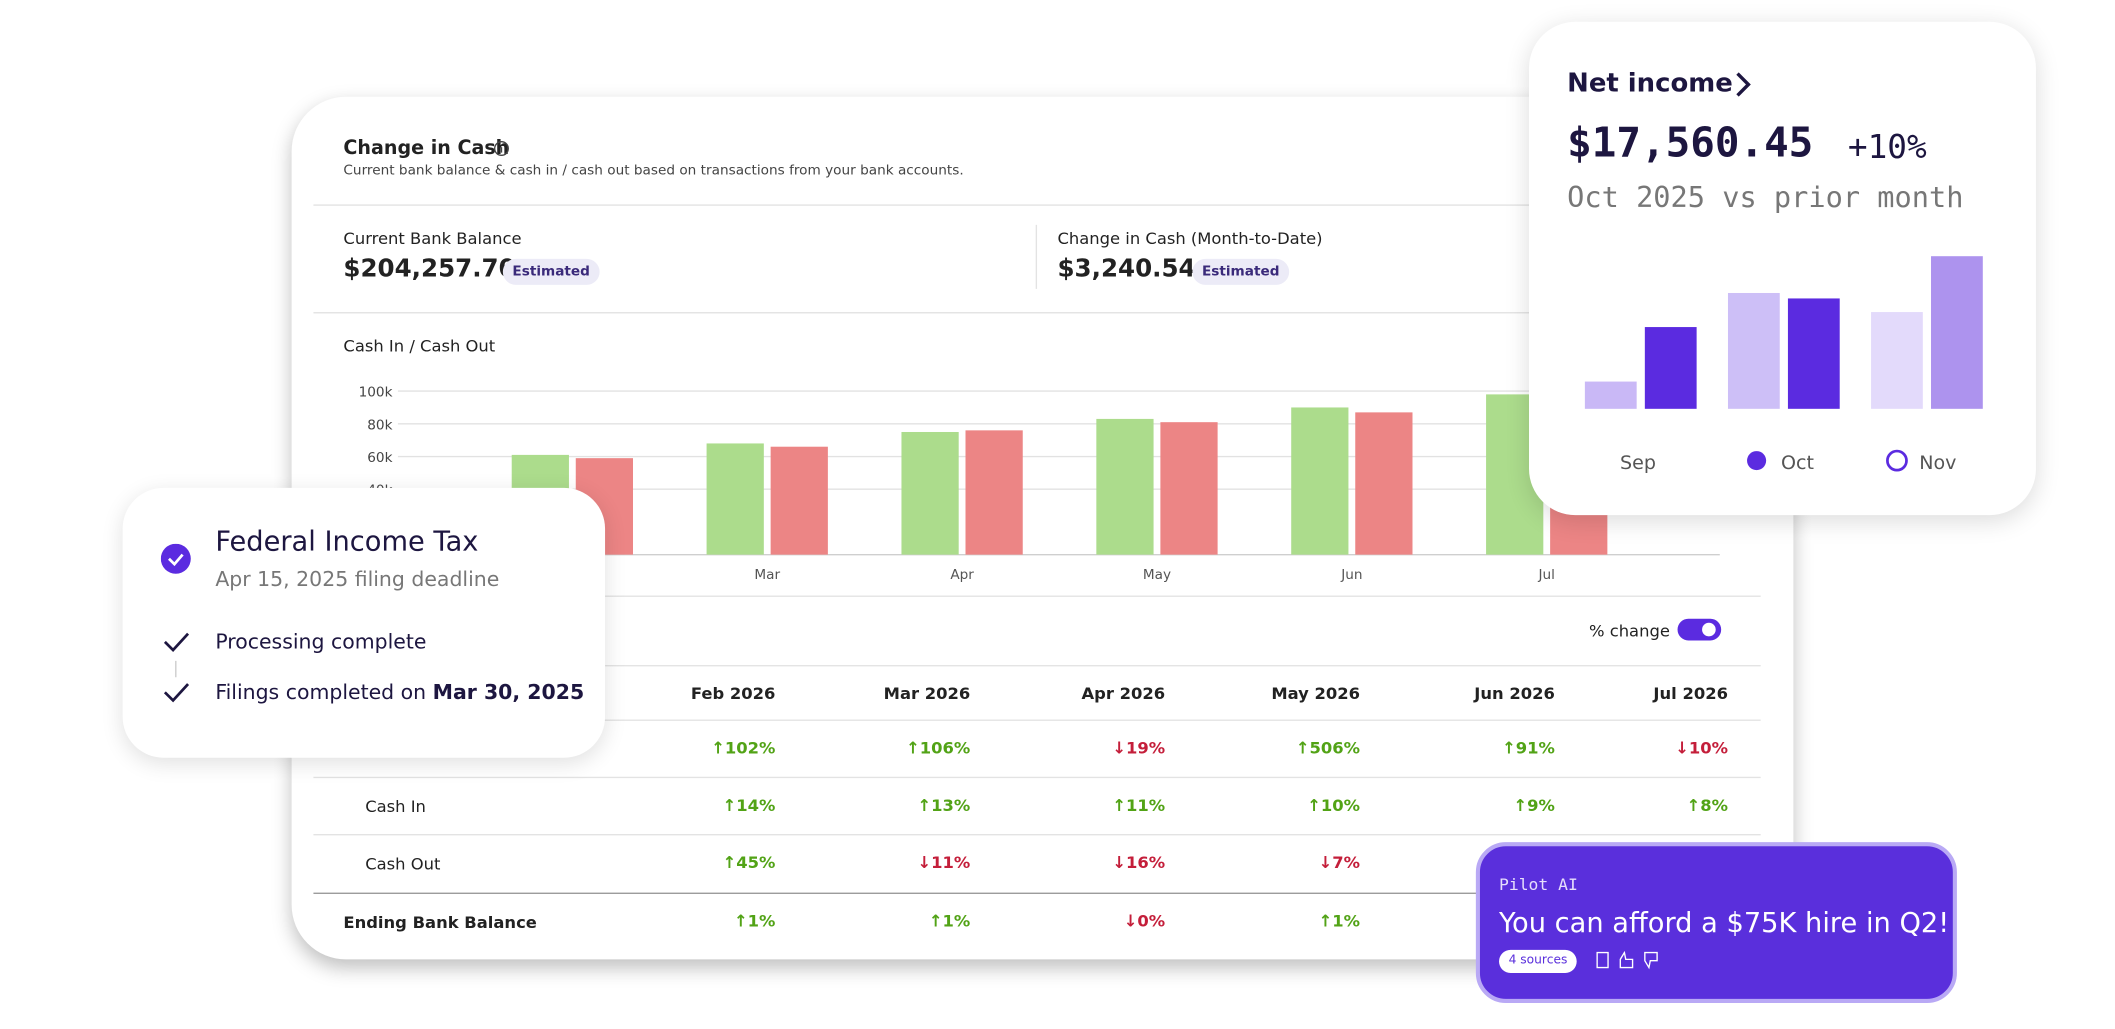 This screenshot has height=1029, width=2115. What do you see at coordinates (1538, 884) in the screenshot?
I see `pilot-label: Pilot AI` at bounding box center [1538, 884].